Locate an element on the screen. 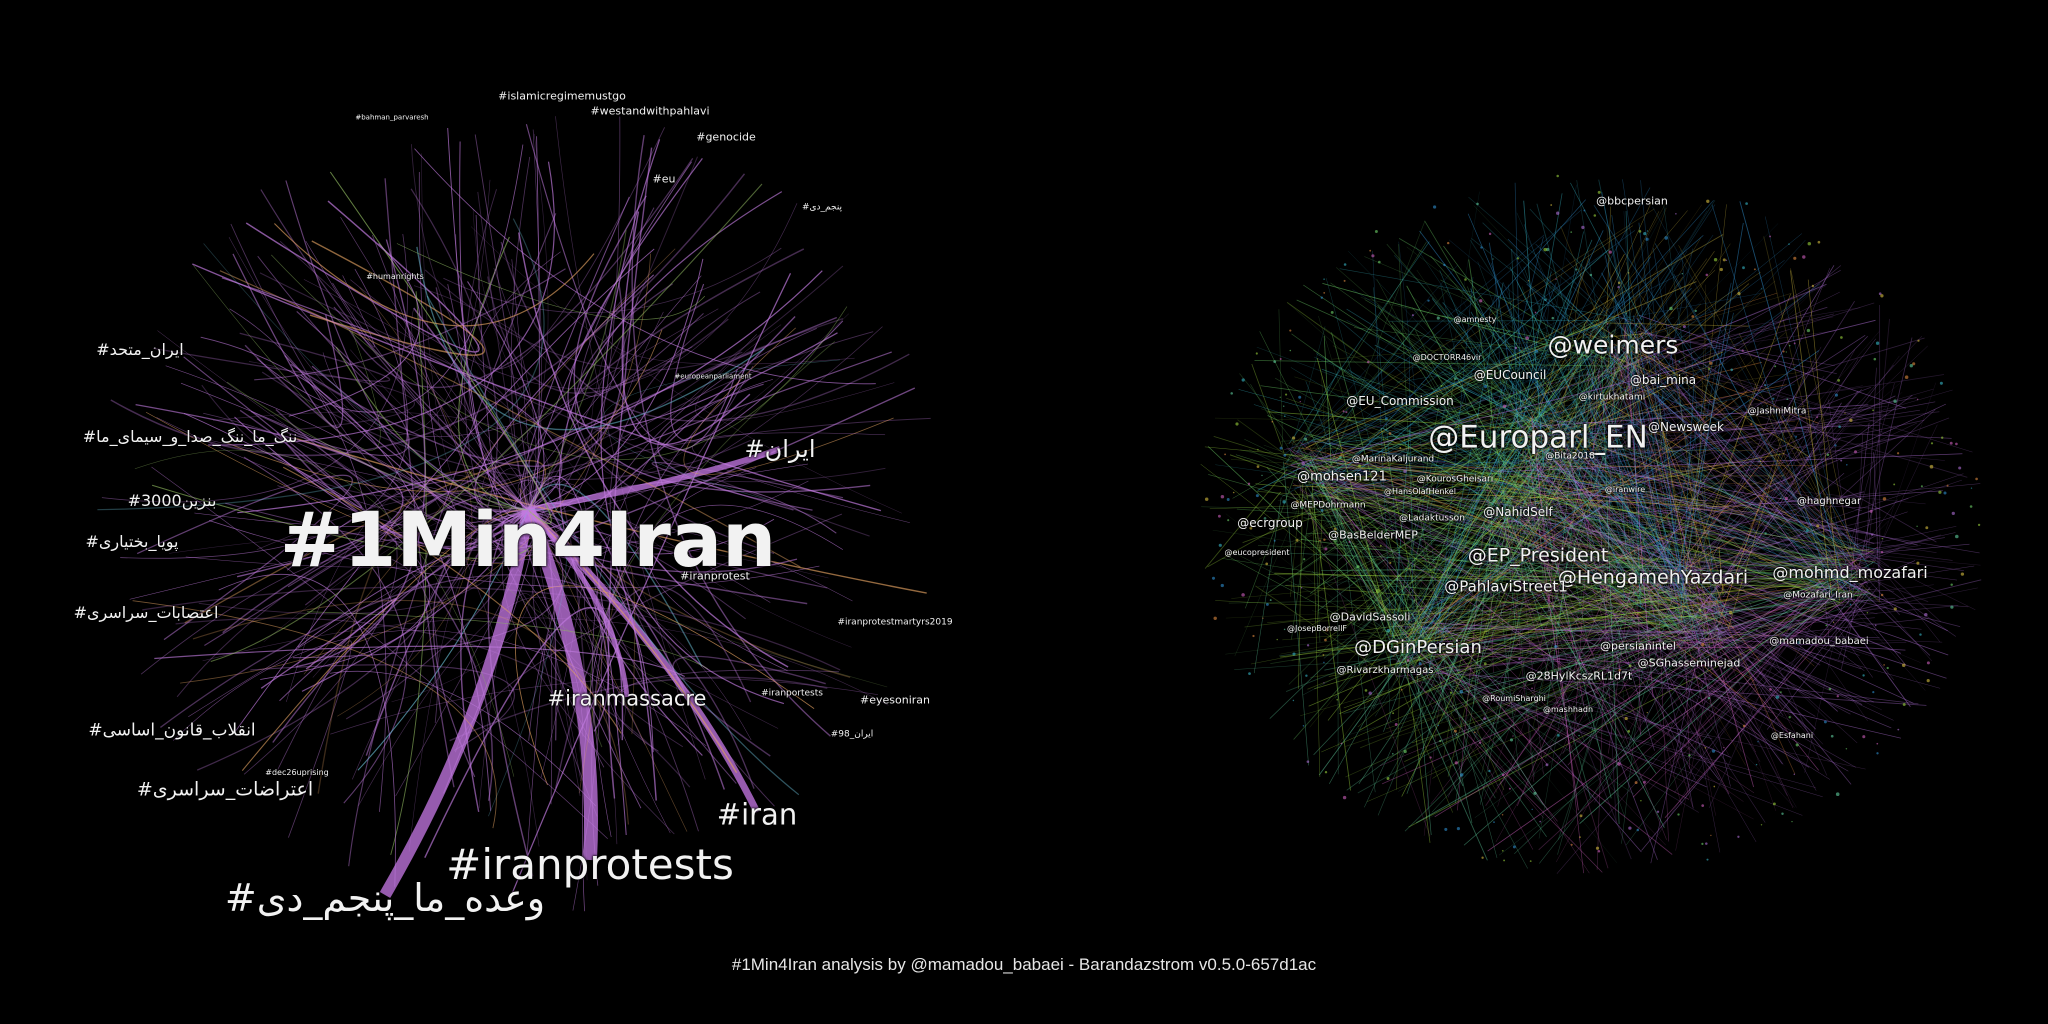 The image size is (2048, 1024). mention-label: @Mozafari_Iran is located at coordinates (1818, 595).